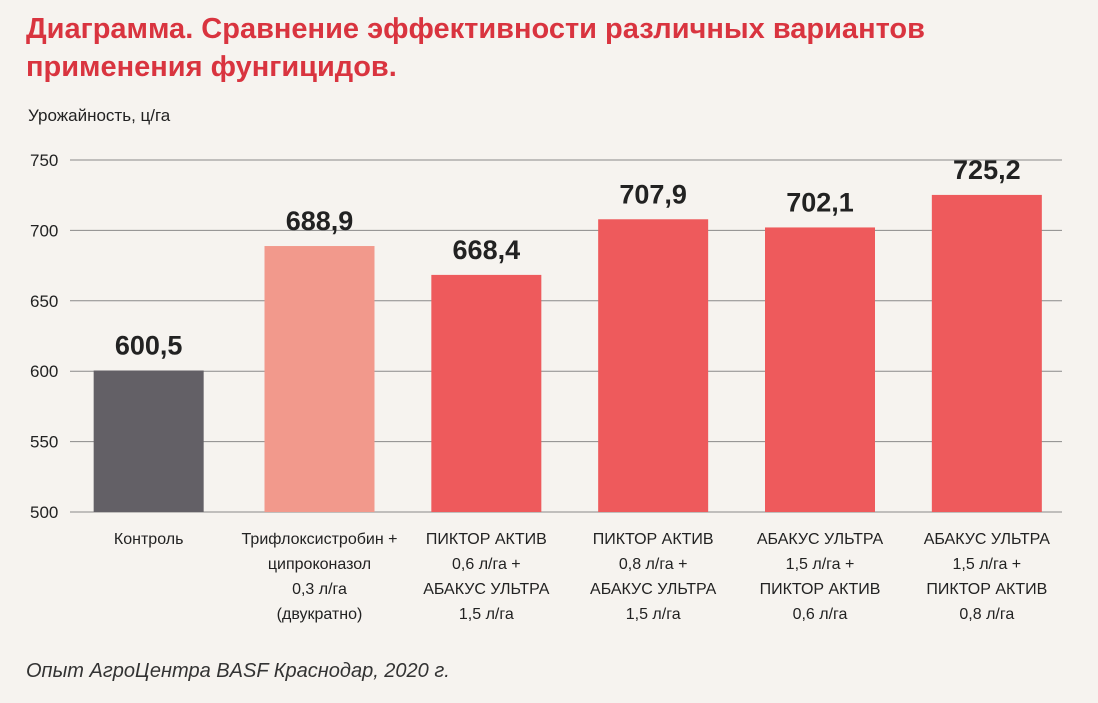 The height and width of the screenshot is (703, 1098). Describe the element at coordinates (320, 221) in the screenshot. I see `data-label: 688,9` at that location.